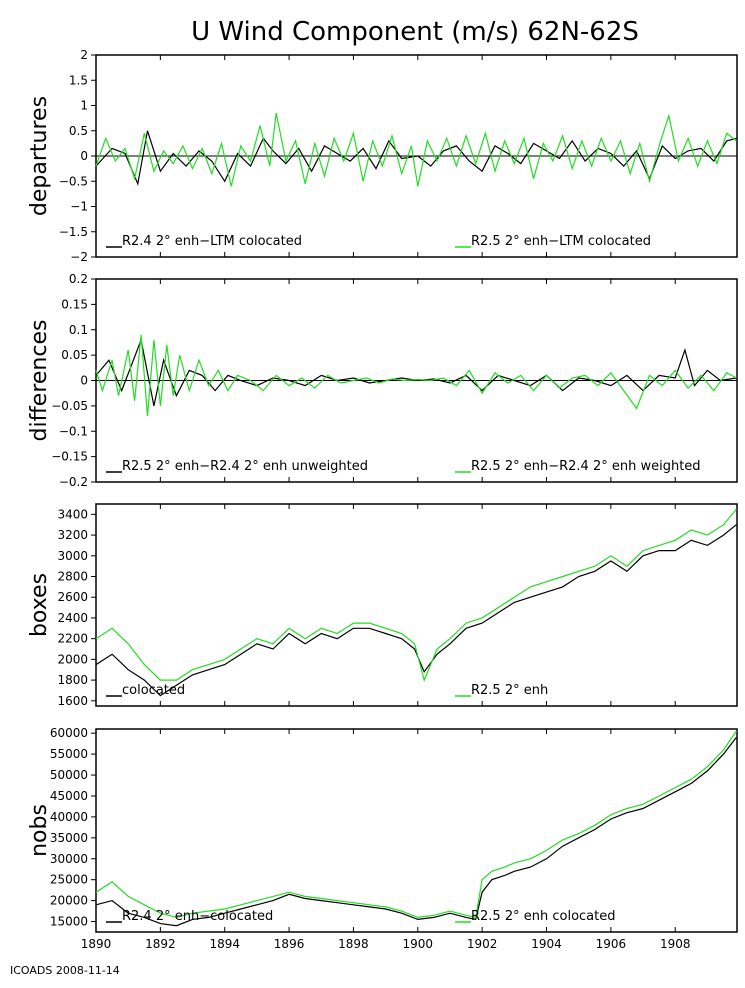  What do you see at coordinates (79, 257) in the screenshot?
I see `y-tick-label: −2` at bounding box center [79, 257].